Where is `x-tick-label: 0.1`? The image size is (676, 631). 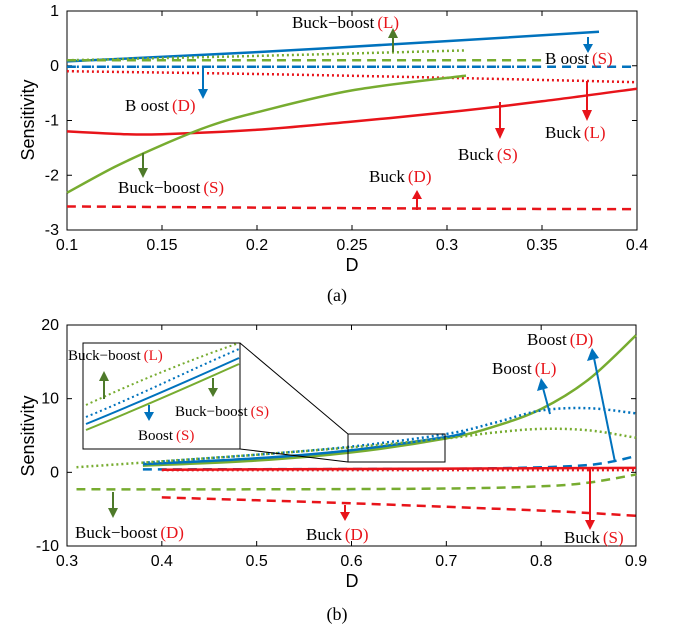
x-tick-label: 0.1 is located at coordinates (67, 245).